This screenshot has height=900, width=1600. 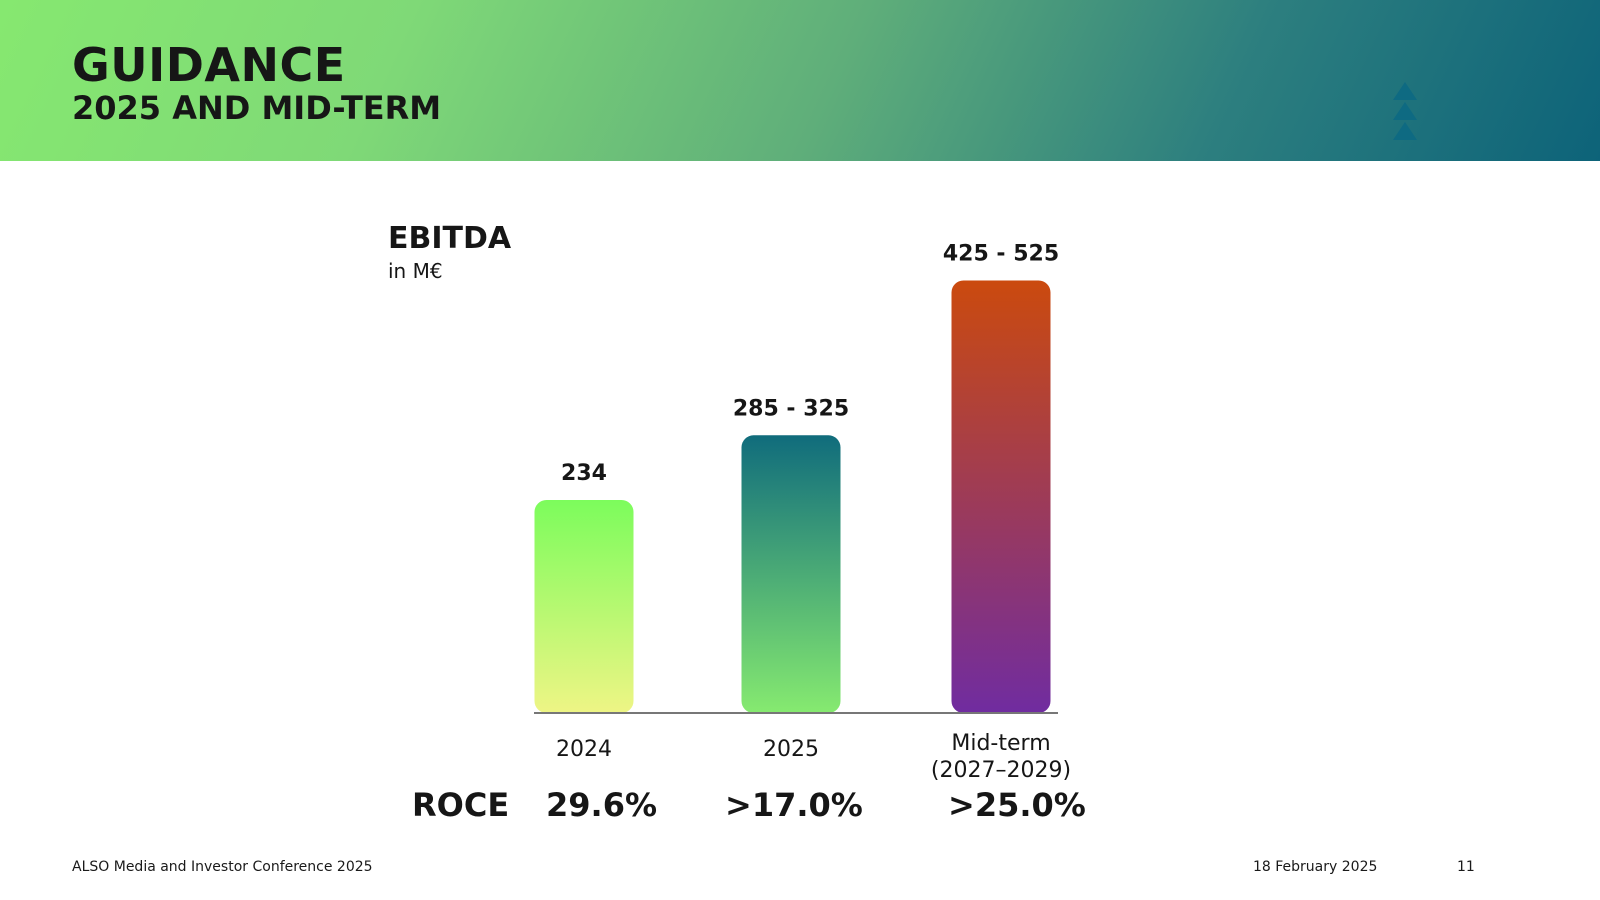 What do you see at coordinates (222, 867) in the screenshot?
I see `footer-event: ALSO Media and Investor Conference 2025` at bounding box center [222, 867].